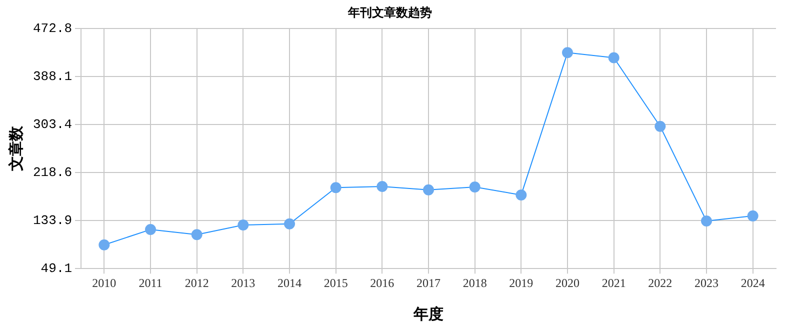 This screenshot has width=798, height=330. What do you see at coordinates (243, 283) in the screenshot?
I see `x-tick-label: 2013` at bounding box center [243, 283].